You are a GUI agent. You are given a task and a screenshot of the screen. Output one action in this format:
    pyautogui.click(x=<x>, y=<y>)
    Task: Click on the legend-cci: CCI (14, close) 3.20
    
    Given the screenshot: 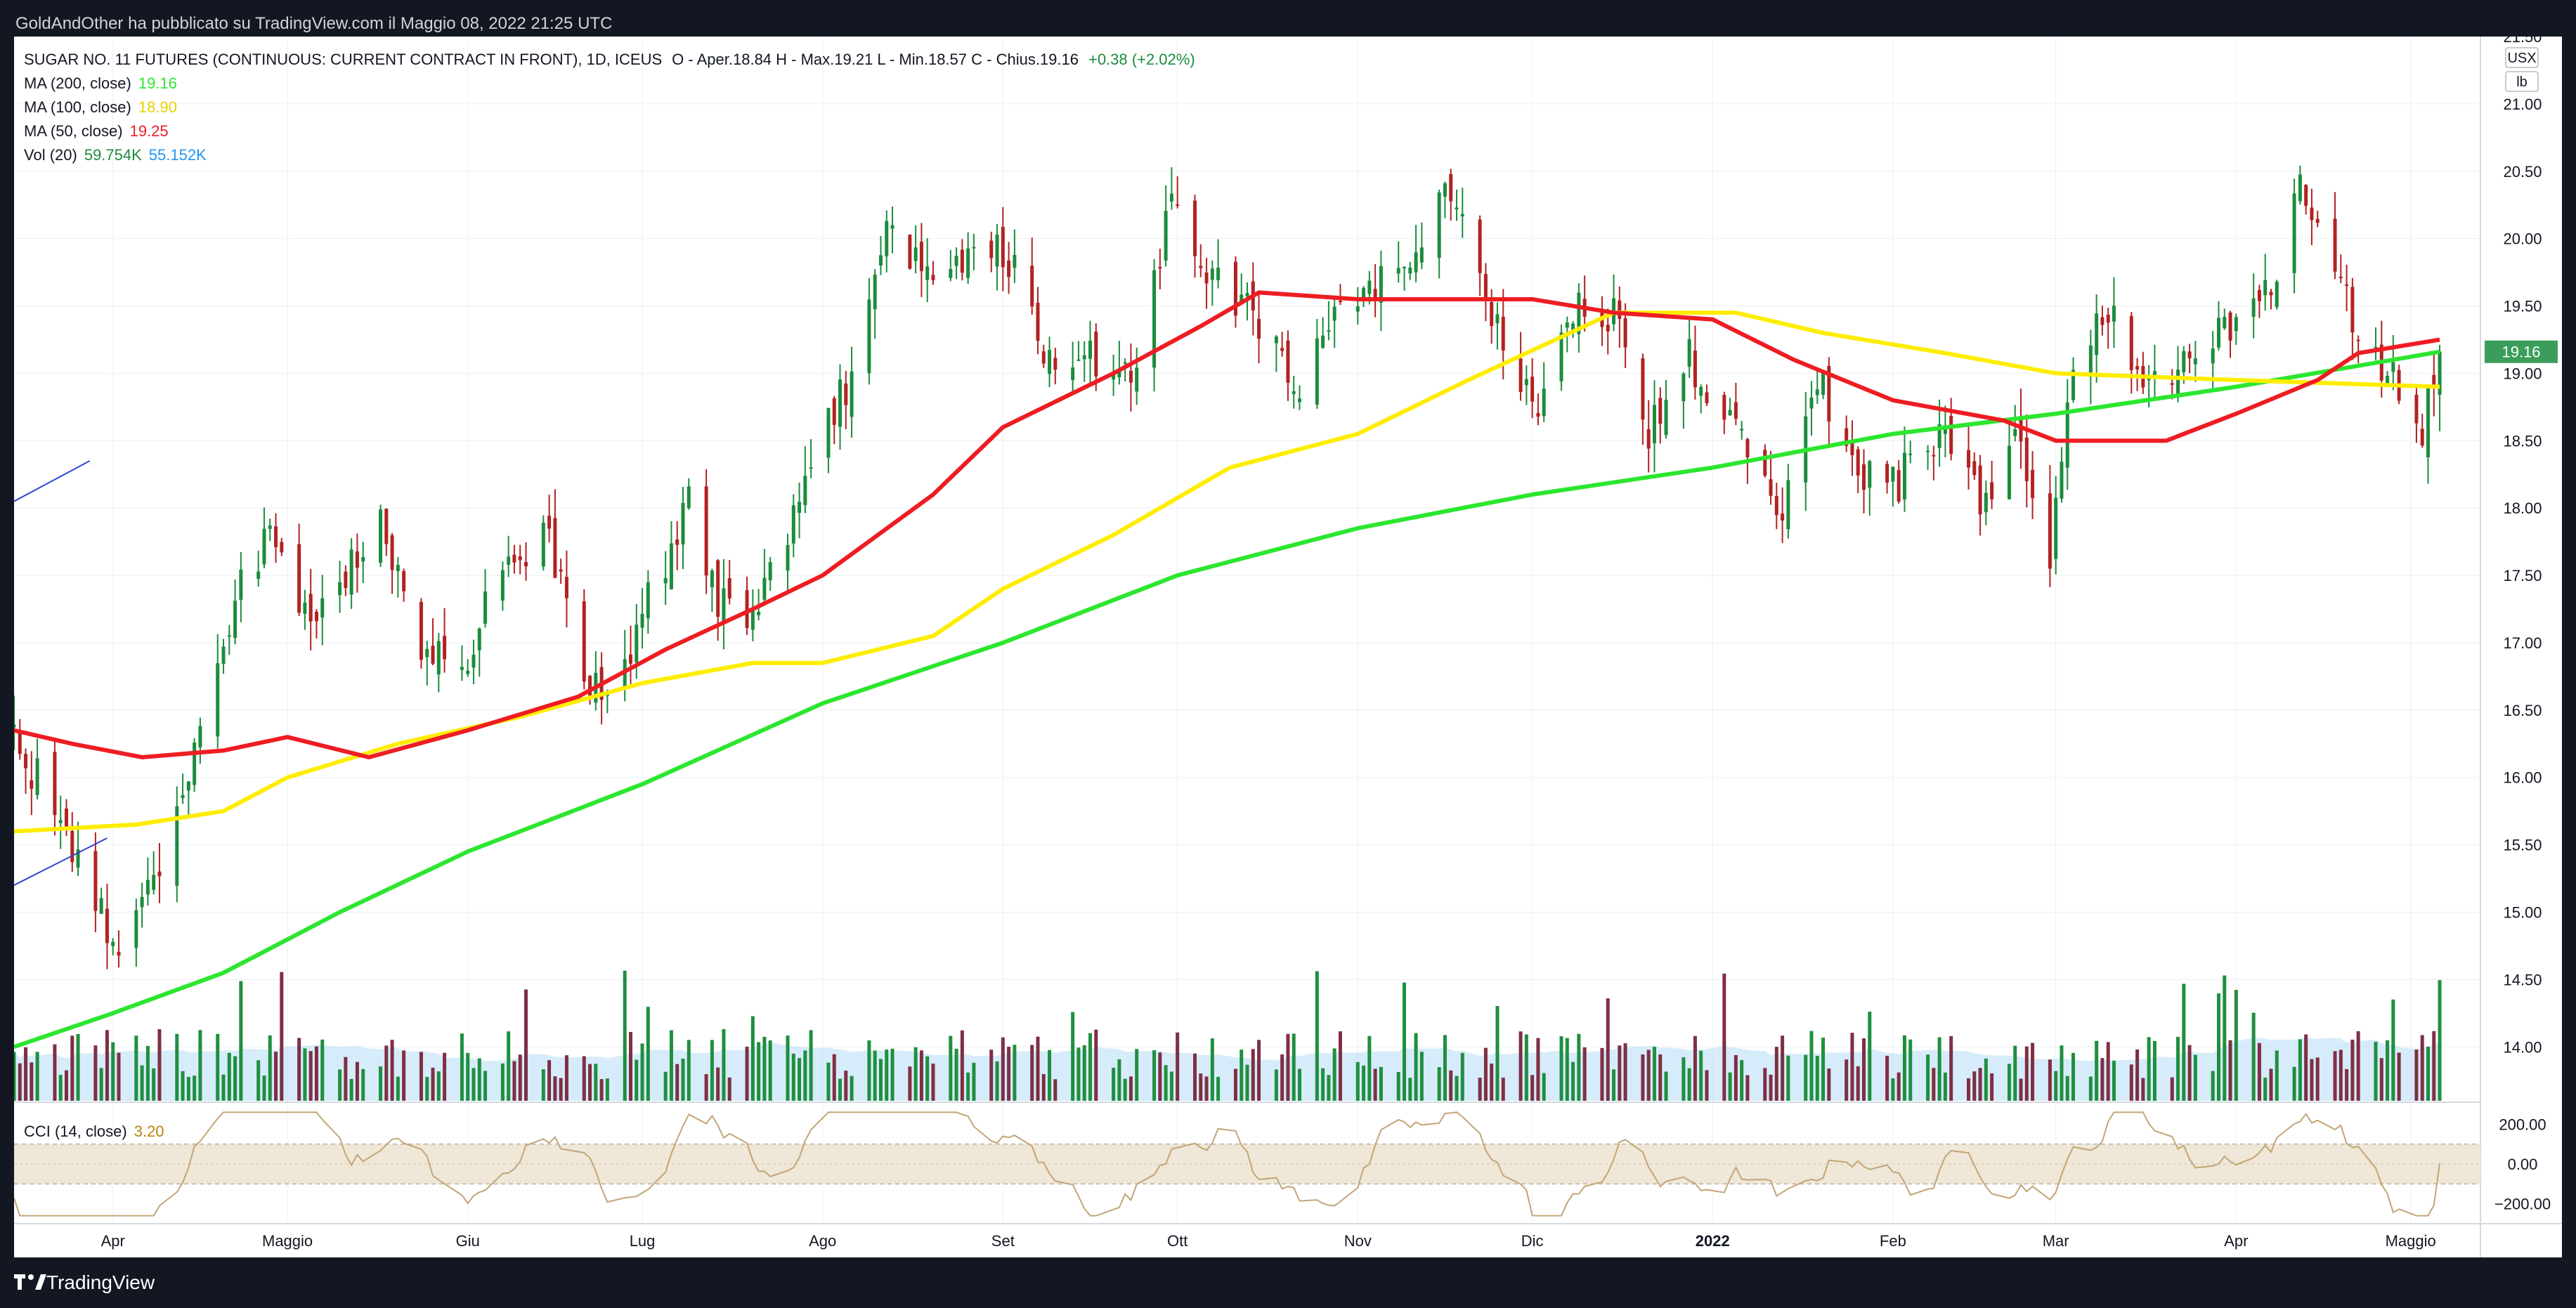 What is the action you would take?
    pyautogui.click(x=94, y=1132)
    